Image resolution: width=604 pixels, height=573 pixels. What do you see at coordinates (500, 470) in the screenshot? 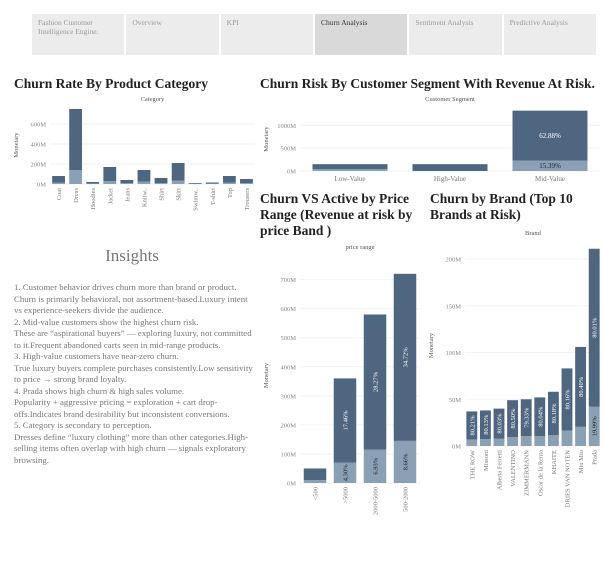
I see `x-tick-label: Alberta Ferretti` at bounding box center [500, 470].